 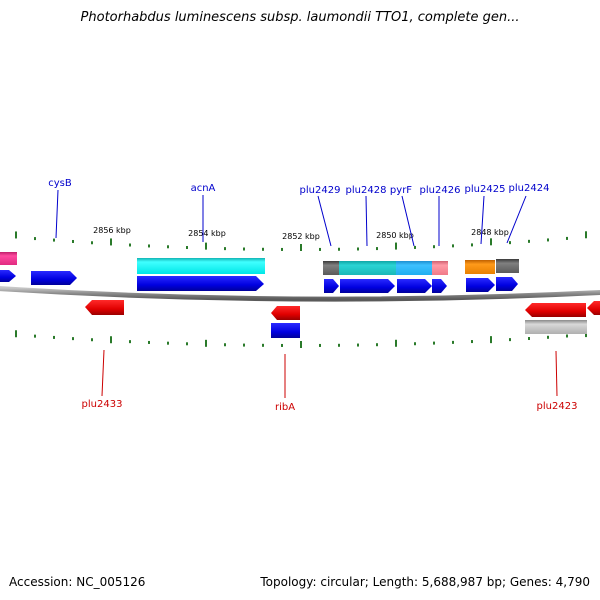 What do you see at coordinates (395, 235) in the screenshot?
I see `scale-label-2850: 2850 kbp` at bounding box center [395, 235].